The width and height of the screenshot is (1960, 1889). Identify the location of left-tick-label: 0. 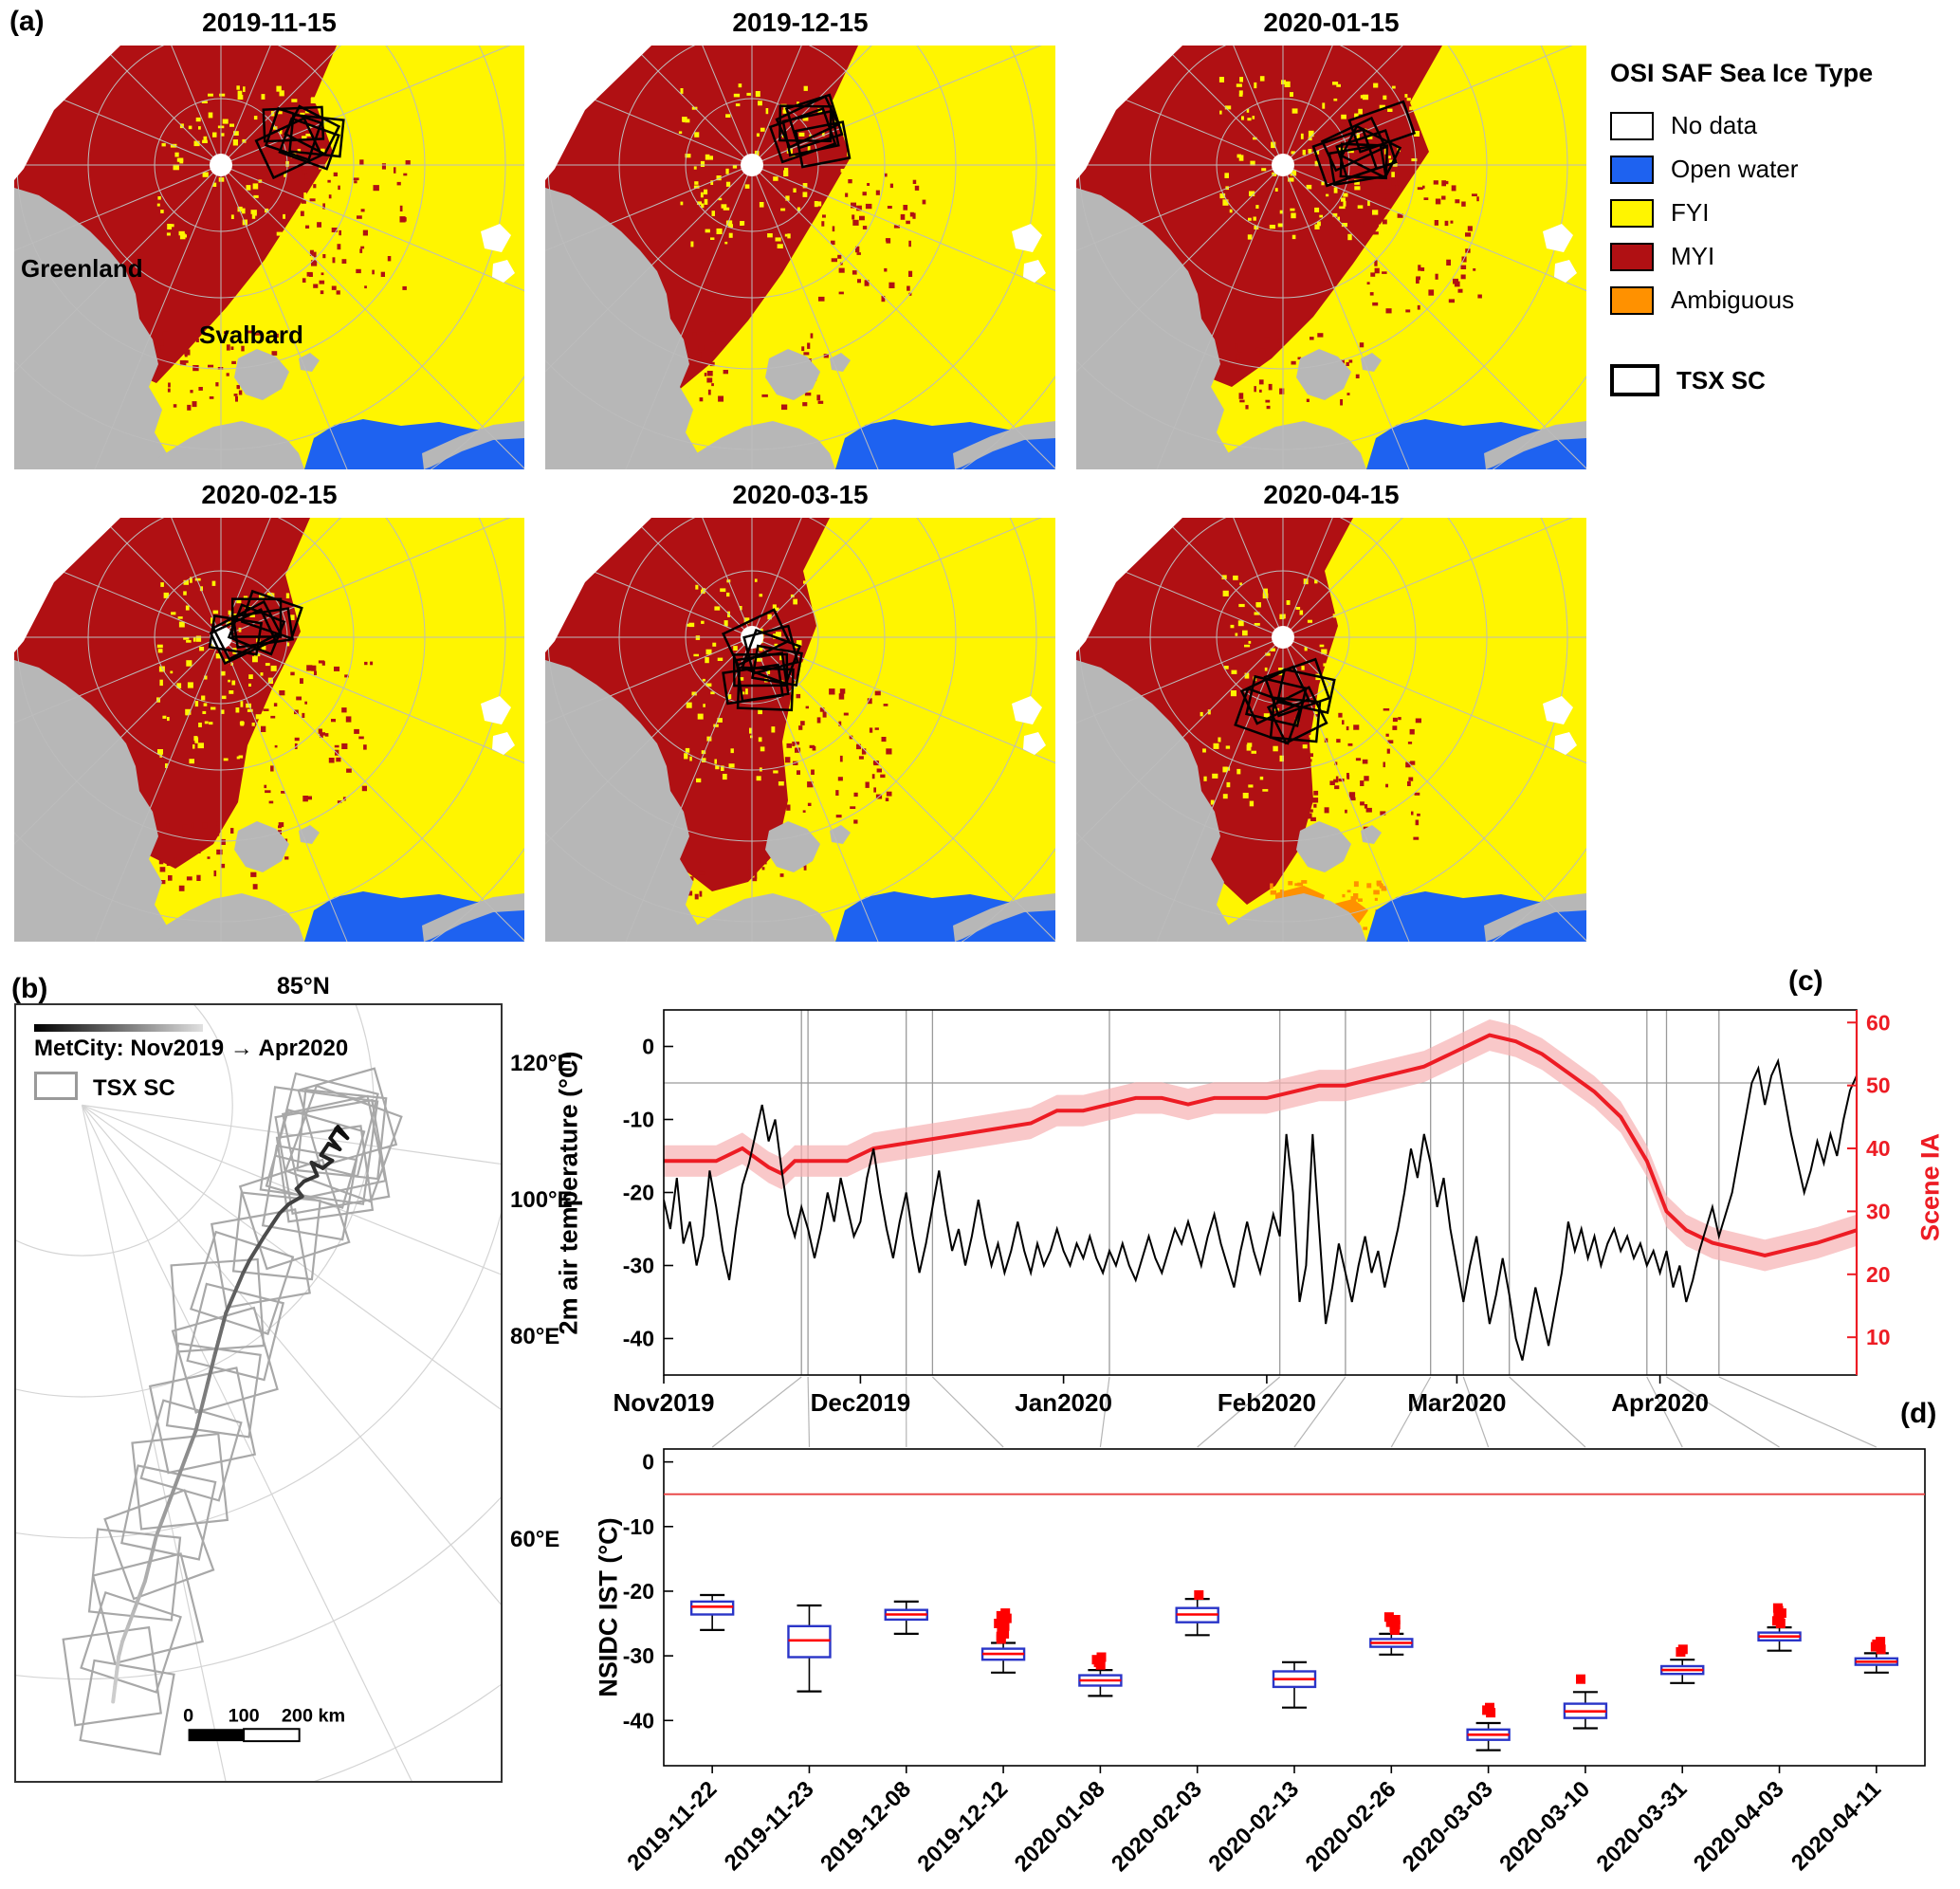
(648, 1047).